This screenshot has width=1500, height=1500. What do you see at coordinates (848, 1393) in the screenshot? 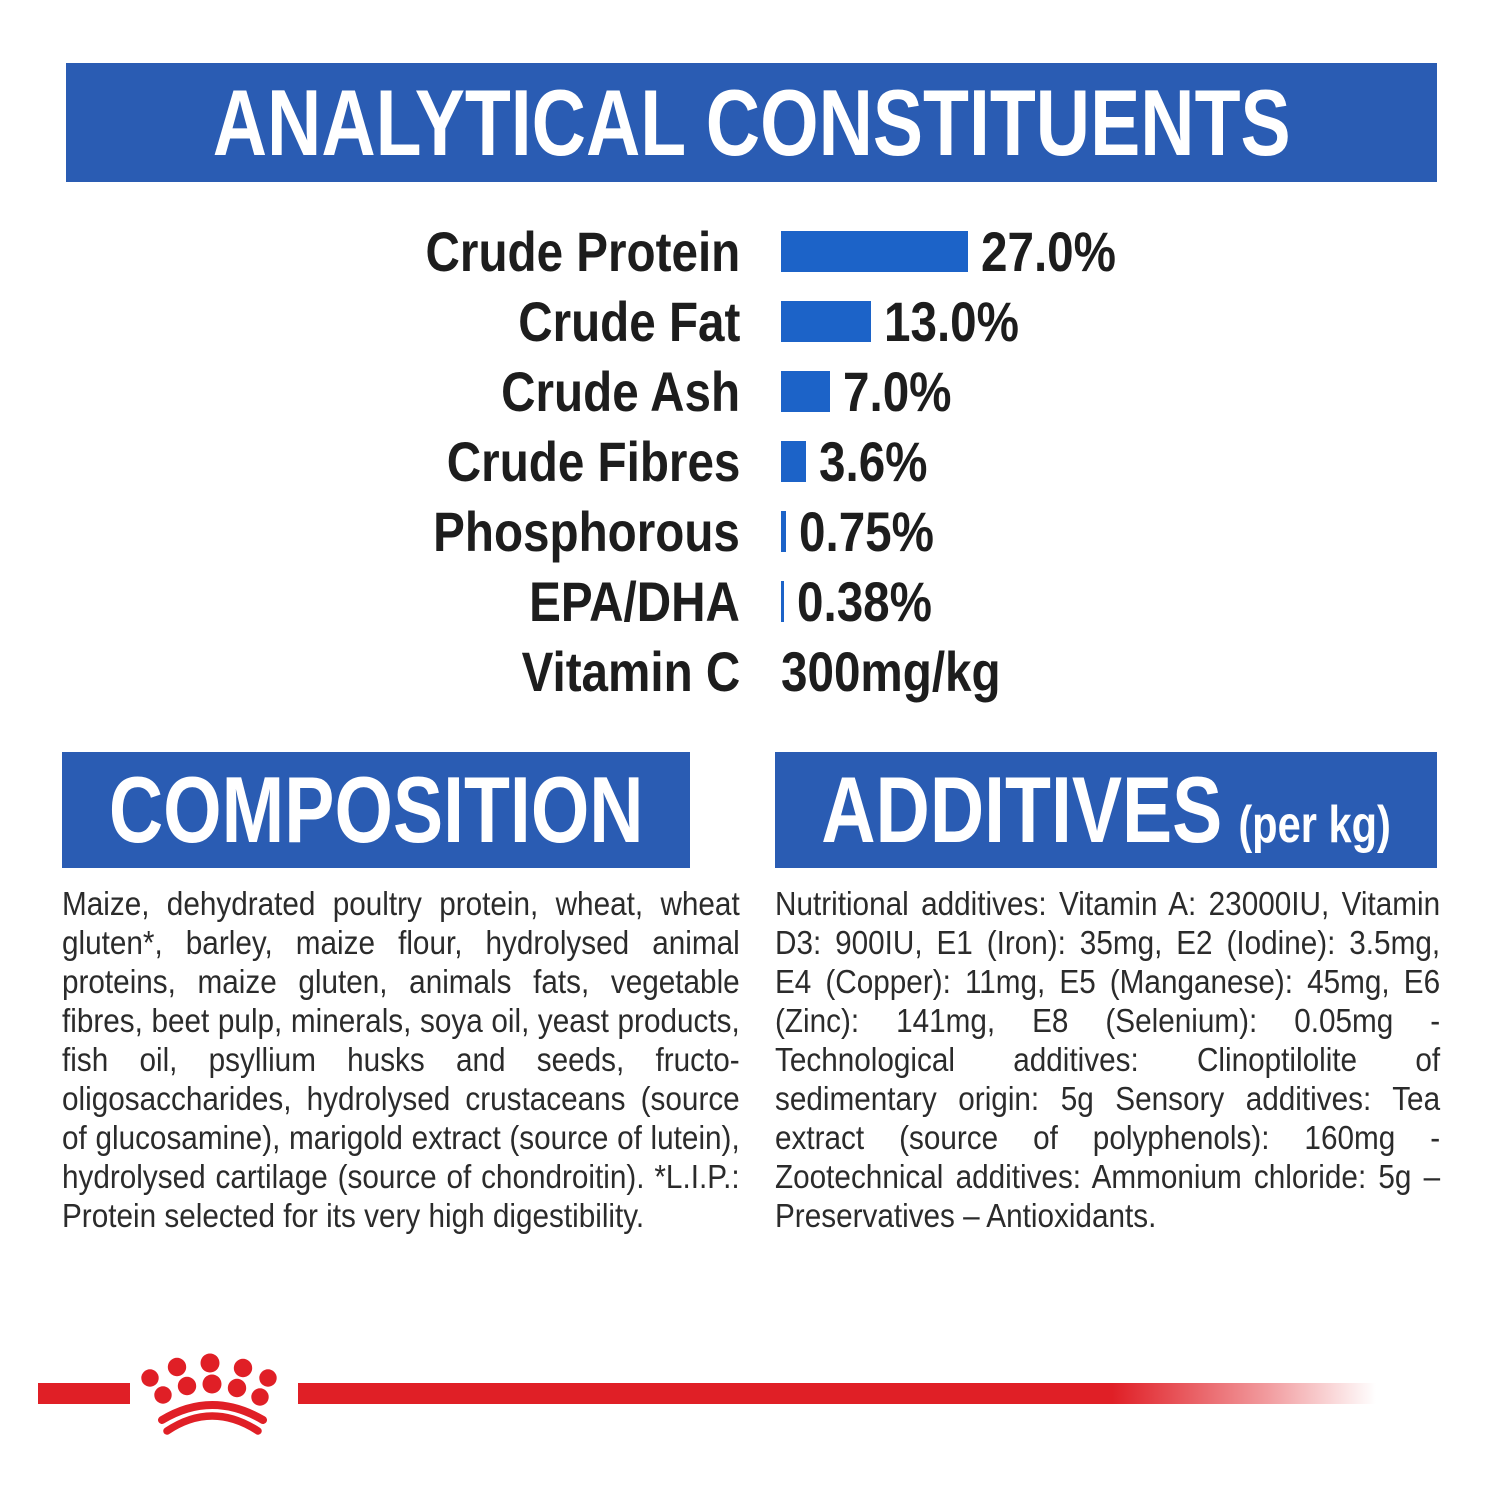
I see `brand-band-right` at bounding box center [848, 1393].